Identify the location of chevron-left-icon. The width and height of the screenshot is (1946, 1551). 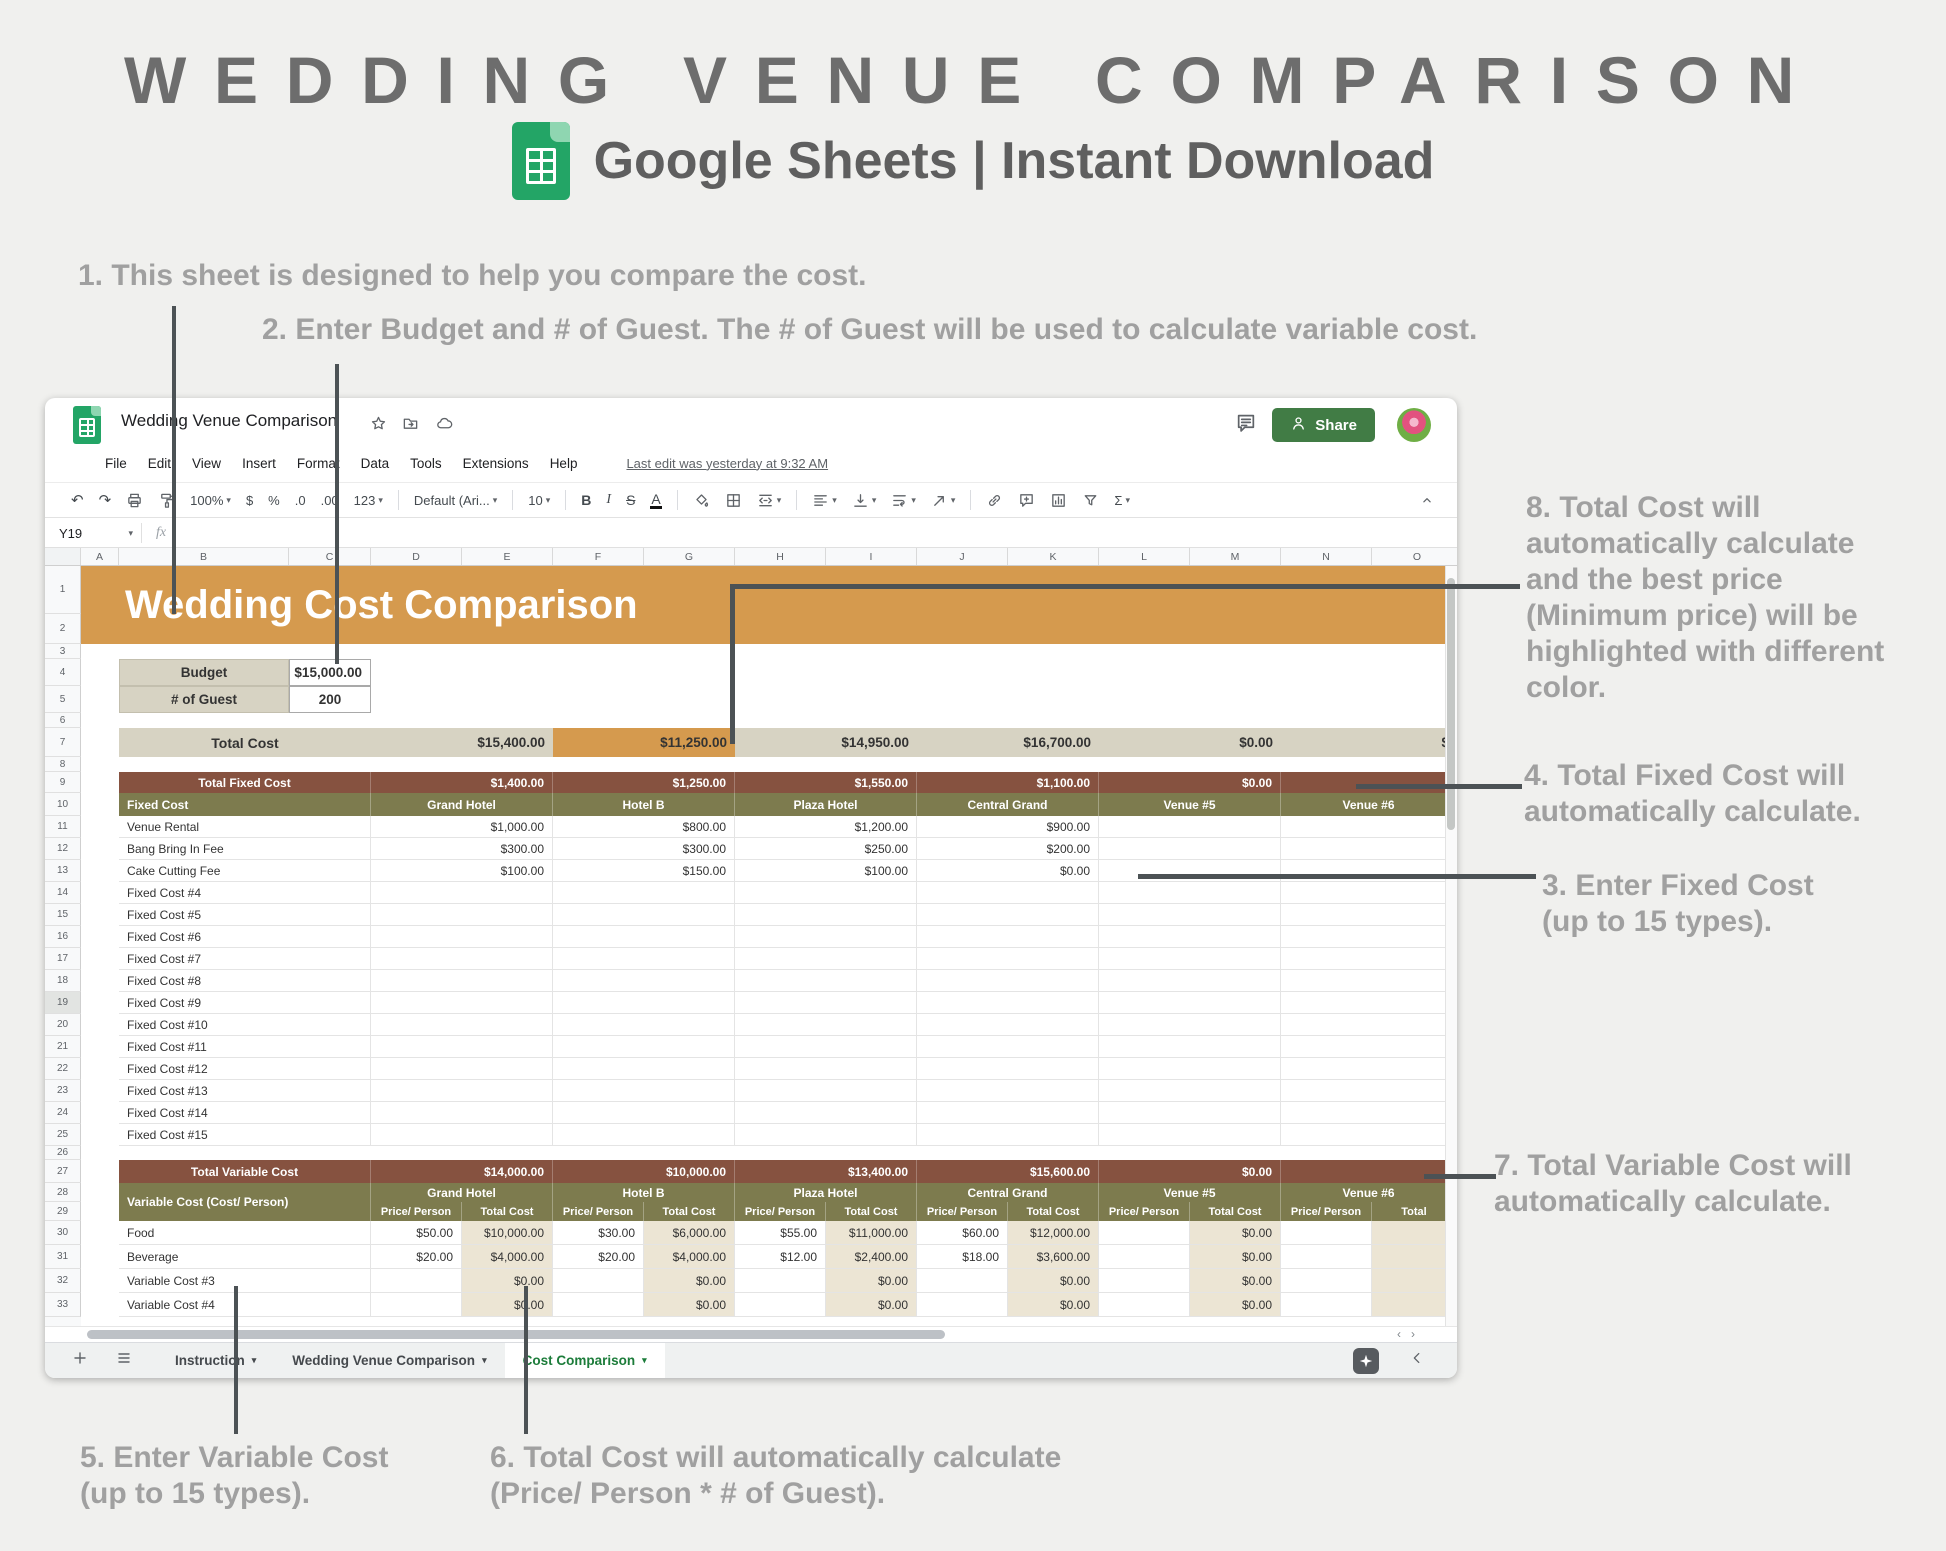
(1417, 1360).